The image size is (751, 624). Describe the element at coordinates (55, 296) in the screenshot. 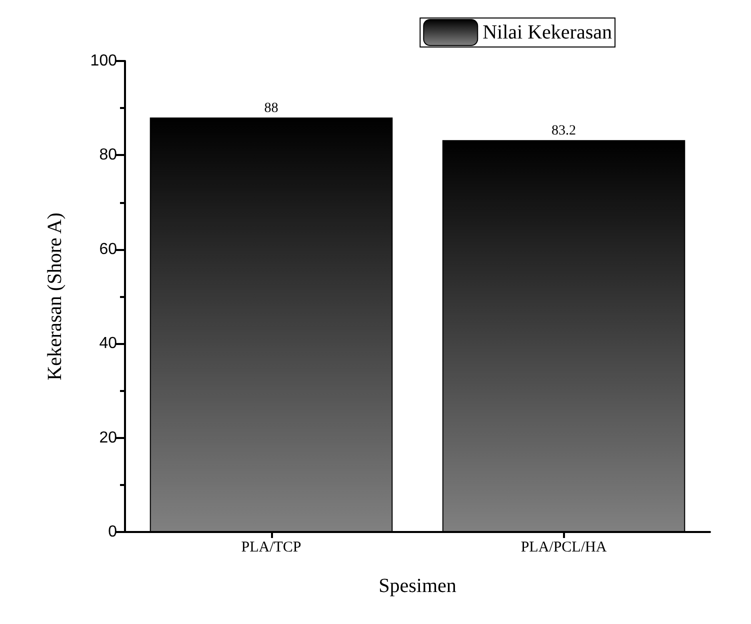

I see `y-axis-title: Kekerasan (Shore A)` at that location.